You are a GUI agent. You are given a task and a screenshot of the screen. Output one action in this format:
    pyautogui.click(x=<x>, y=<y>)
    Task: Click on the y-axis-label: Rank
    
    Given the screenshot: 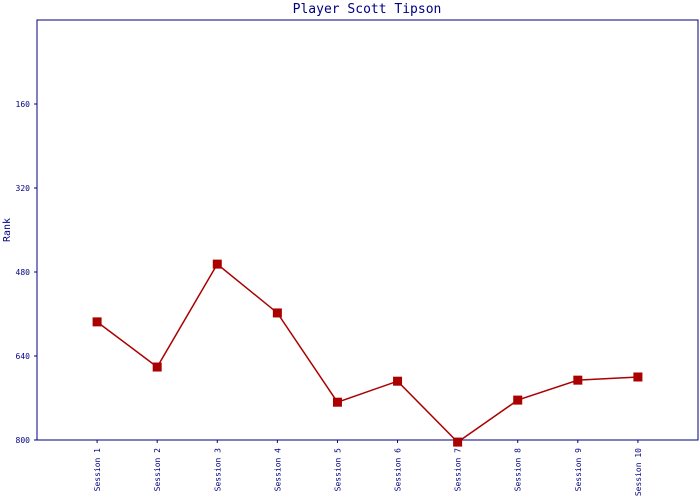 What is the action you would take?
    pyautogui.click(x=7, y=230)
    